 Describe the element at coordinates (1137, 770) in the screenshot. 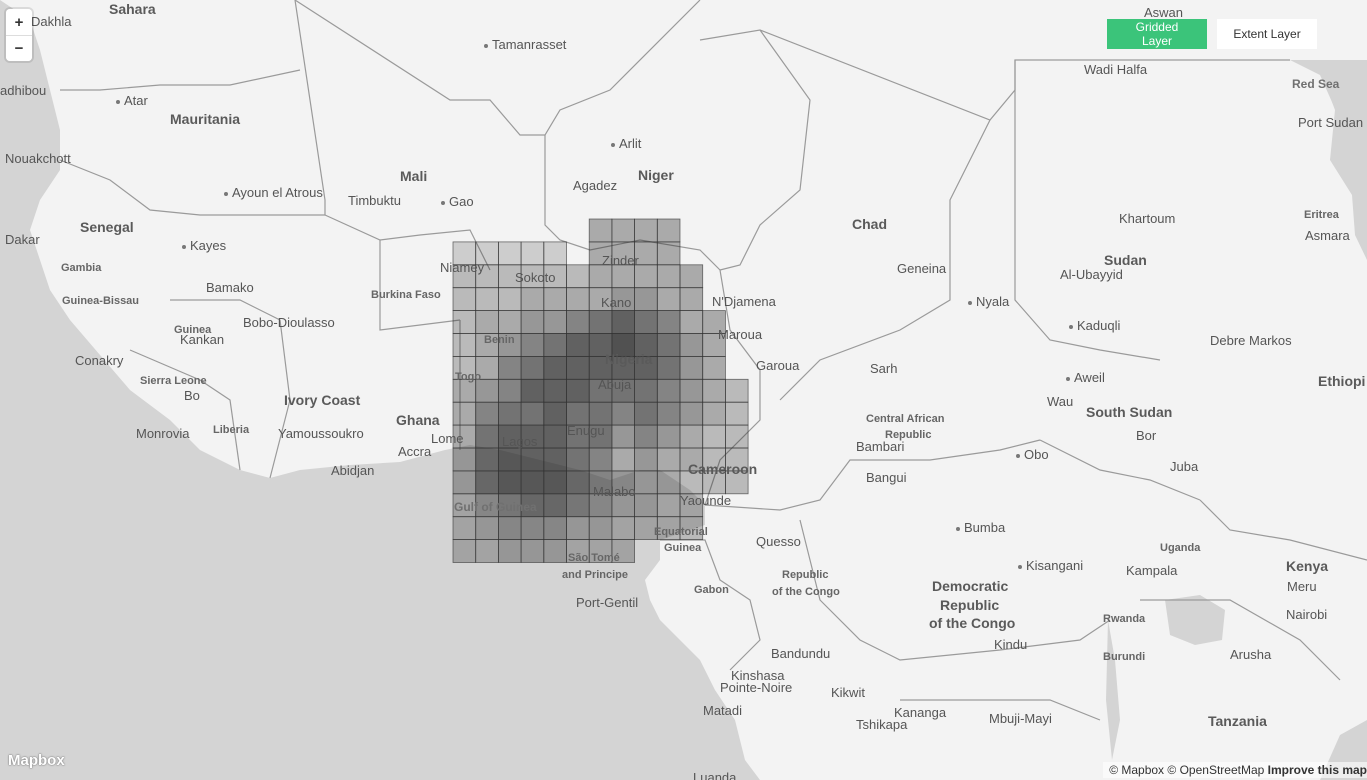

I see `attribution-mapbox: © Mapbox` at that location.